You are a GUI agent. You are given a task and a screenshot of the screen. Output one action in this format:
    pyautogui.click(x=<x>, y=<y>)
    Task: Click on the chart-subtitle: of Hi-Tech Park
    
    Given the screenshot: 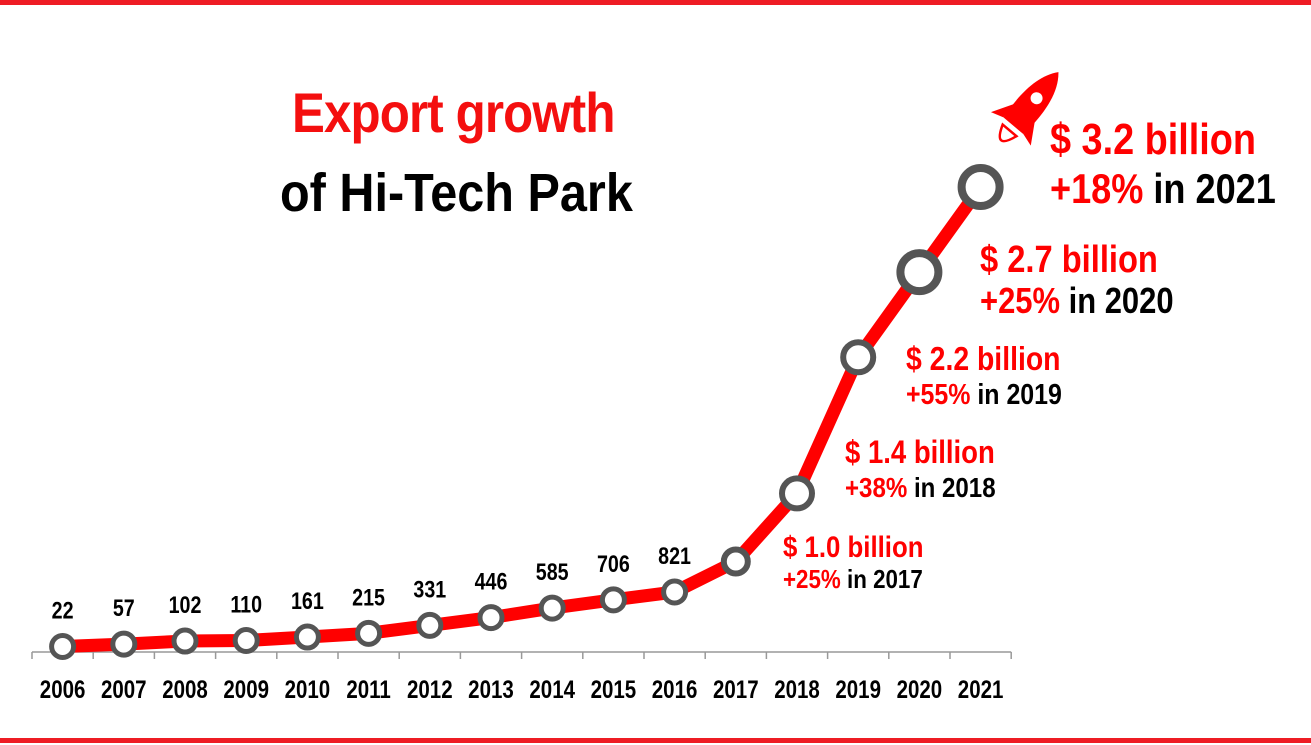 What is the action you would take?
    pyautogui.click(x=456, y=193)
    